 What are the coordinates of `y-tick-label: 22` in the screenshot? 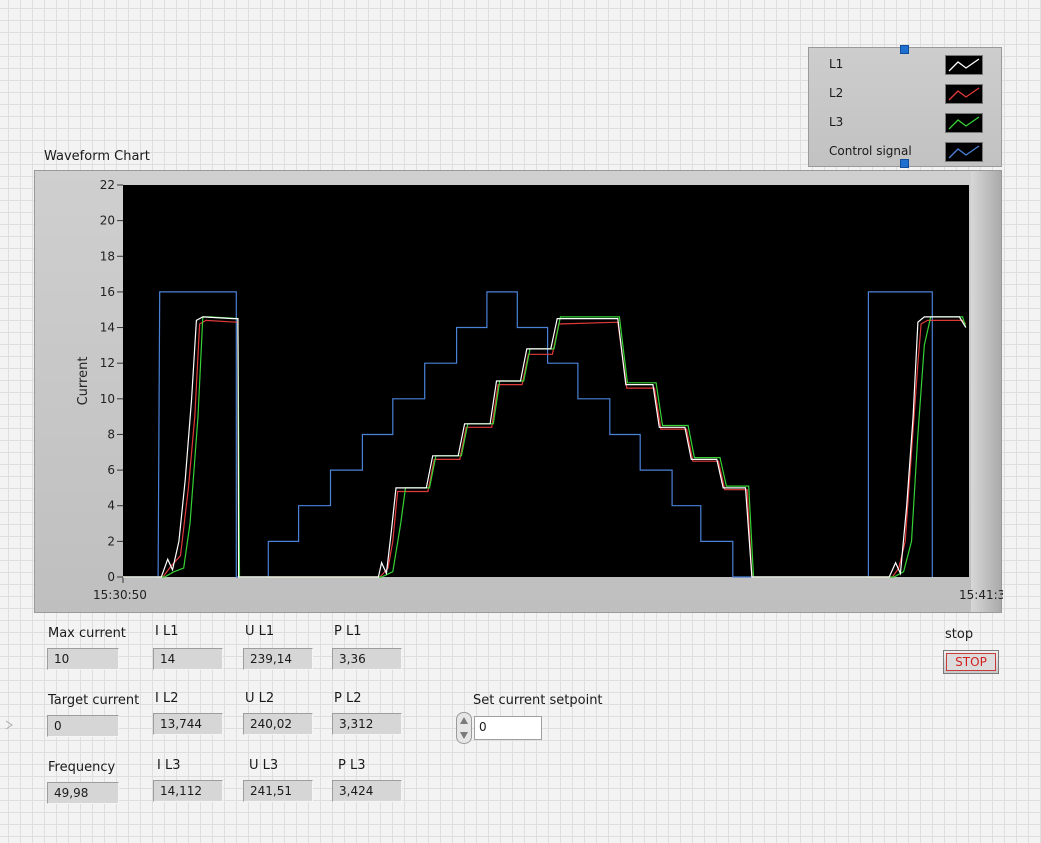 It's located at (107, 185).